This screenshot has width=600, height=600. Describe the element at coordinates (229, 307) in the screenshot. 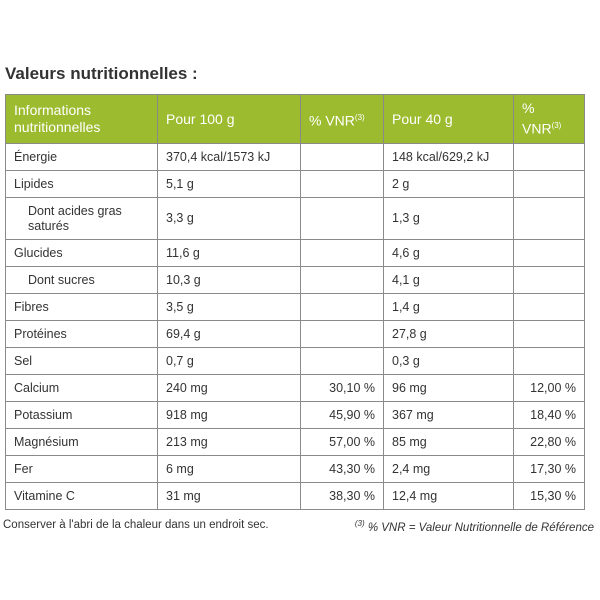

I see `table-cell: 3,5 g` at that location.